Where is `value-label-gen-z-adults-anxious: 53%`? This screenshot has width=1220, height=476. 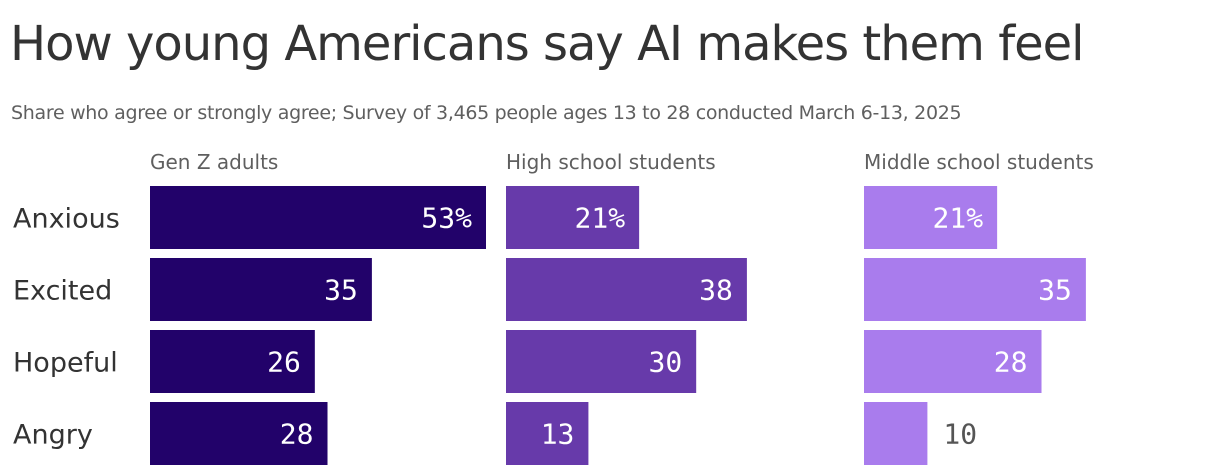
value-label-gen-z-adults-anxious: 53% is located at coordinates (446, 218).